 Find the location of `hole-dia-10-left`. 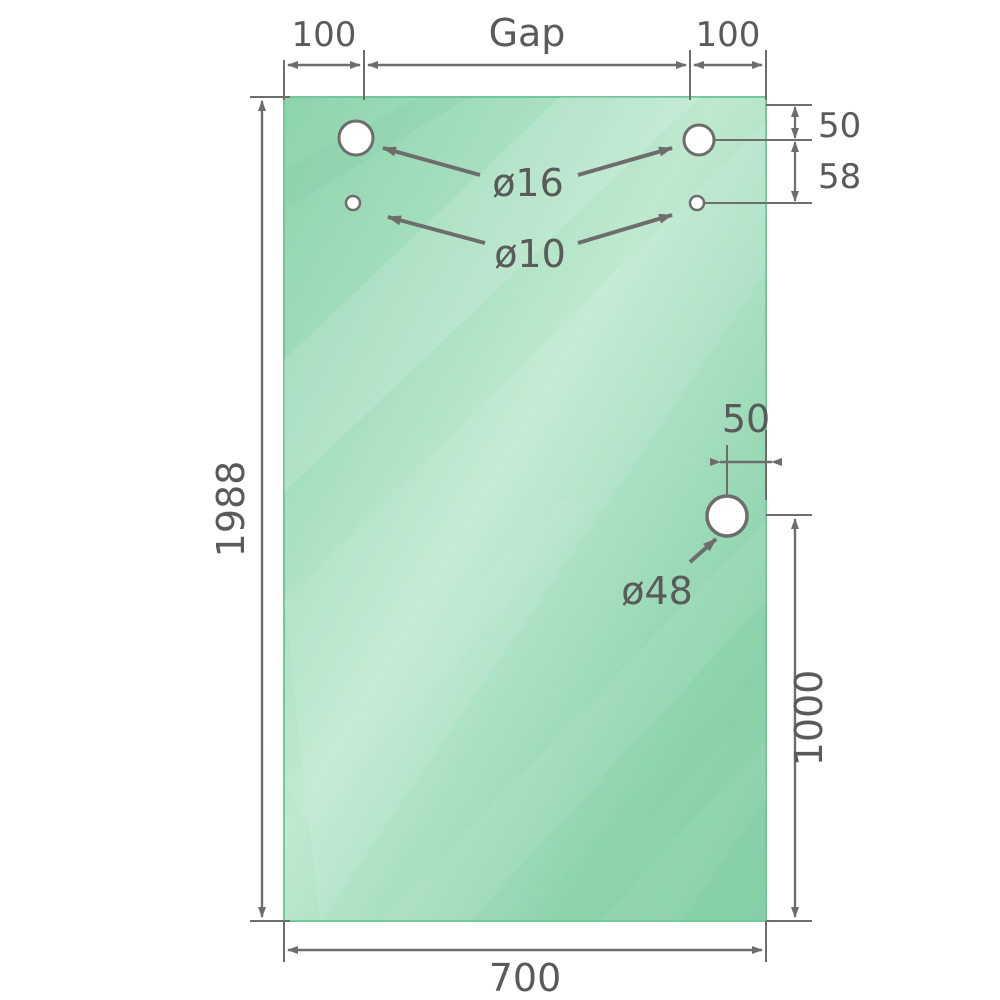

hole-dia-10-left is located at coordinates (353, 203).